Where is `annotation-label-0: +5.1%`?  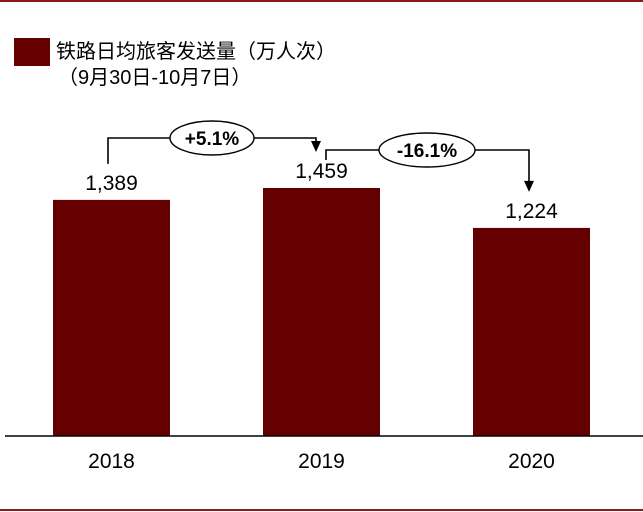
annotation-label-0: +5.1% is located at coordinates (212, 139).